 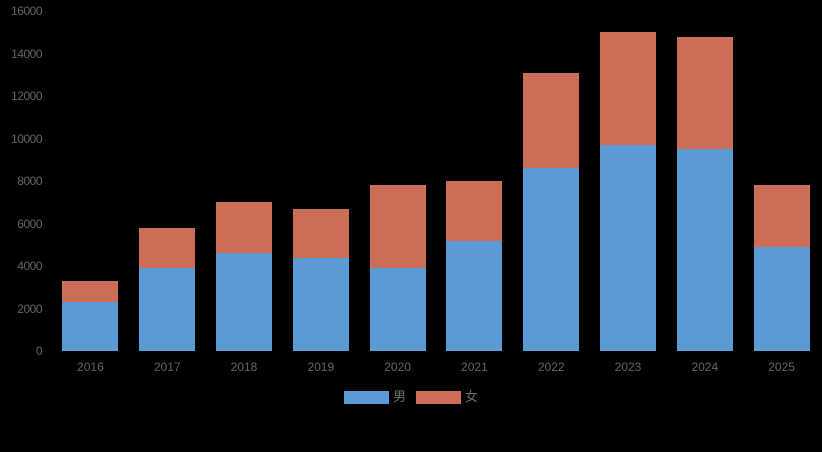 I want to click on x-axis-category-label: 2019, so click(x=321, y=367).